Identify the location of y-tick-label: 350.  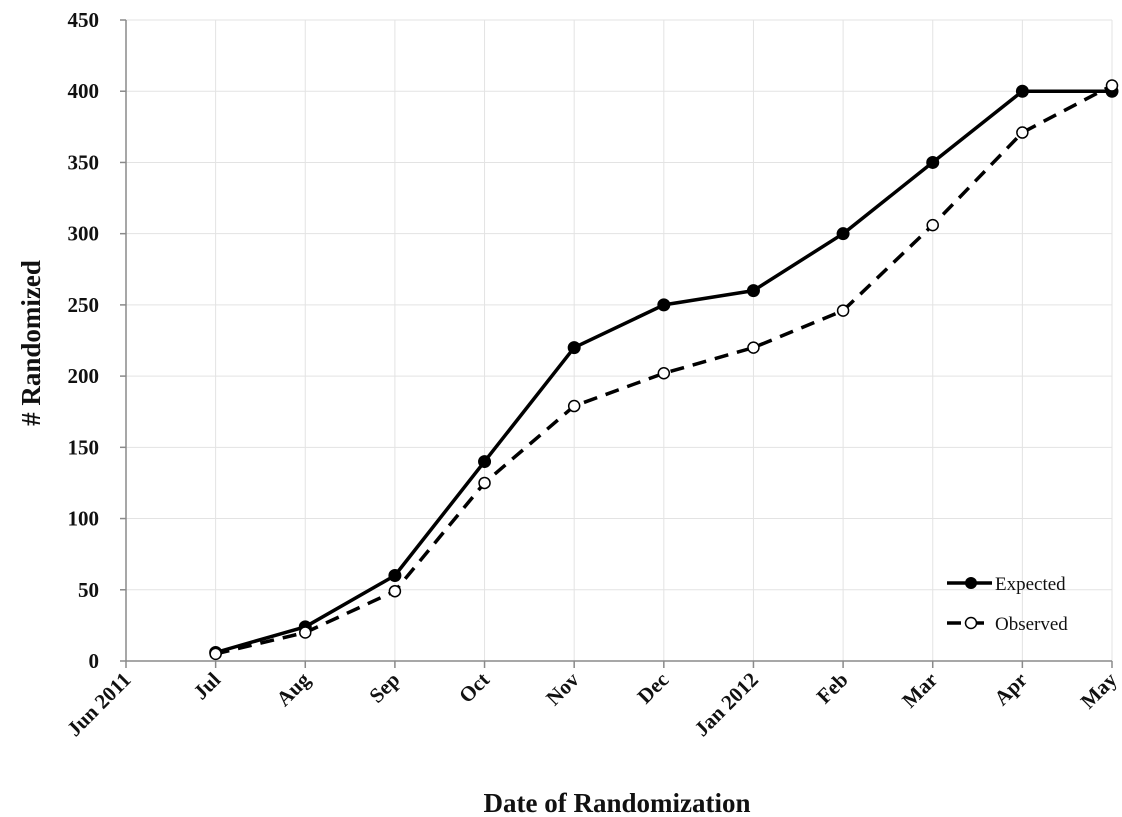
(84, 162).